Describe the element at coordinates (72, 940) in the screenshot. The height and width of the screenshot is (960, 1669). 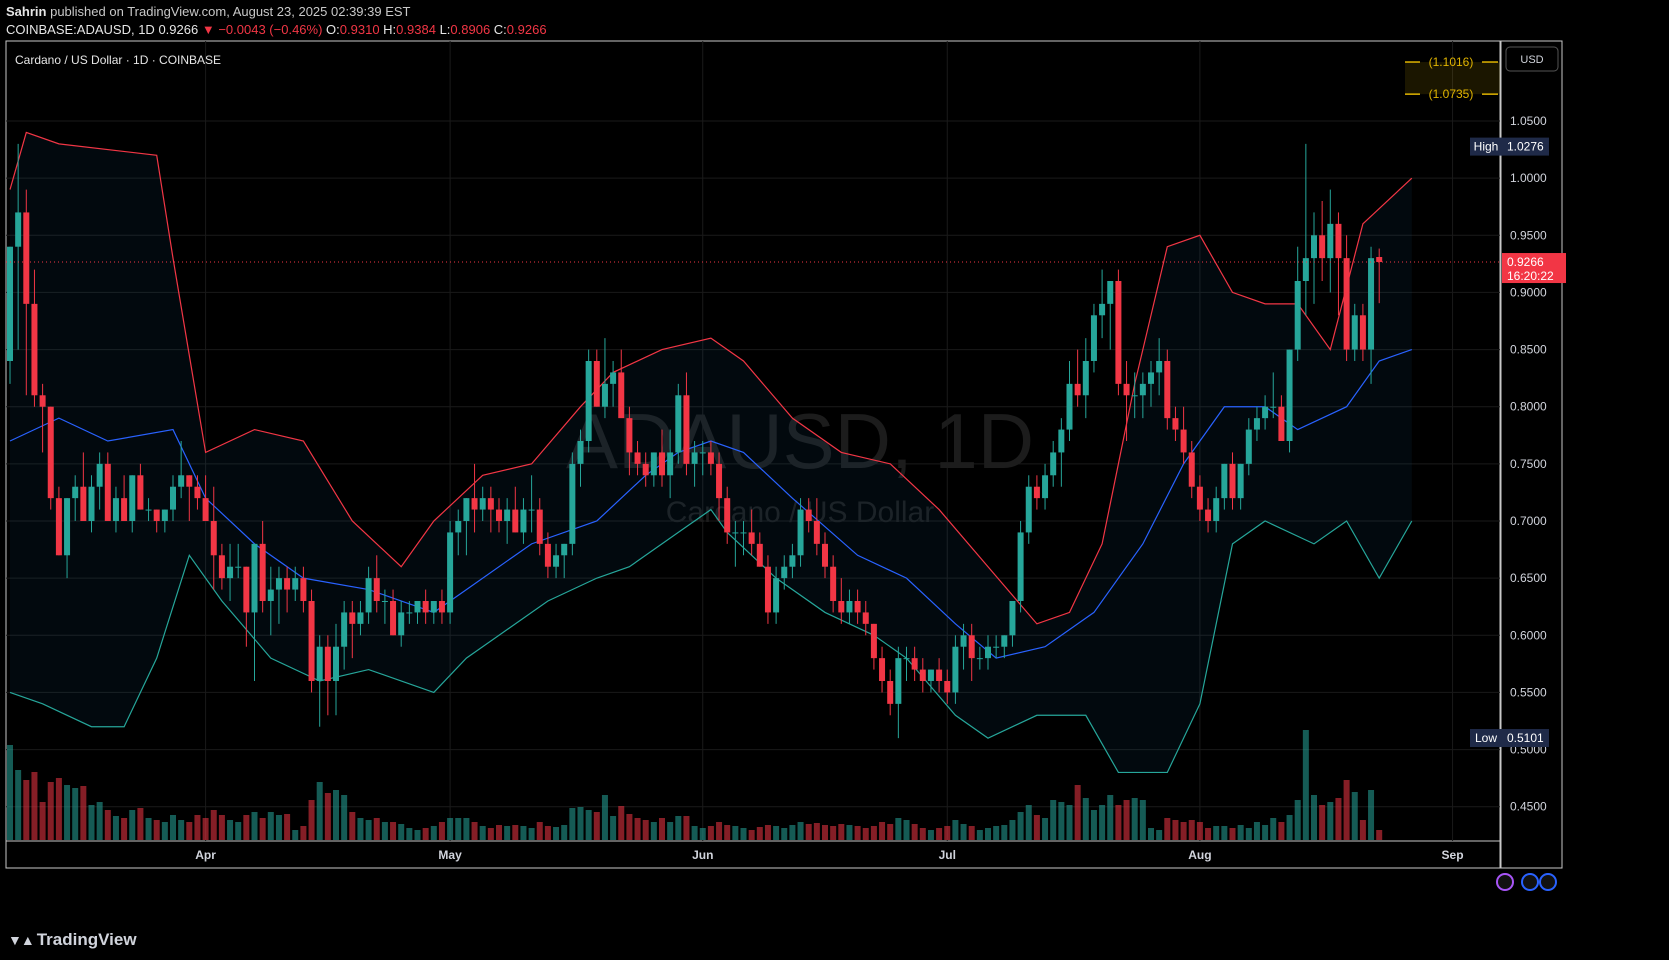
I see `tradingview-logo: ▼▲ TradingView` at that location.